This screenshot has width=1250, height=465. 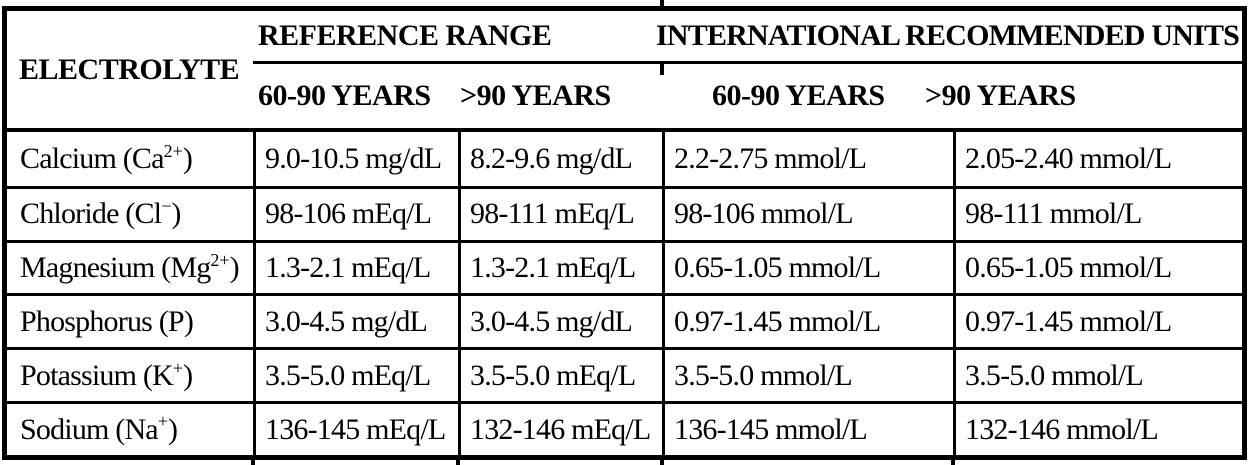 What do you see at coordinates (97, 375) in the screenshot?
I see `electrolyte-name: Potassium (K` at bounding box center [97, 375].